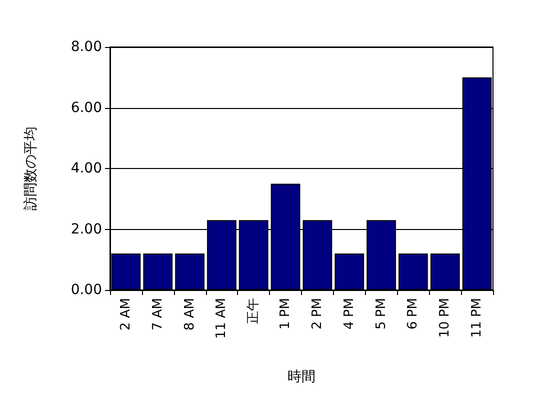  Describe the element at coordinates (349, 314) in the screenshot. I see `x-tick-label: 4 PM` at that location.